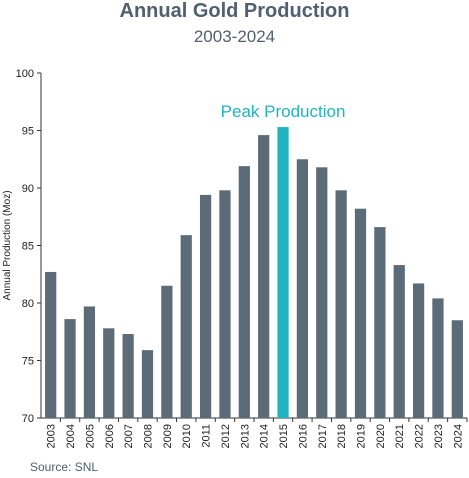 The height and width of the screenshot is (478, 469). What do you see at coordinates (245, 436) in the screenshot?
I see `x-tick-label: 2013` at bounding box center [245, 436].